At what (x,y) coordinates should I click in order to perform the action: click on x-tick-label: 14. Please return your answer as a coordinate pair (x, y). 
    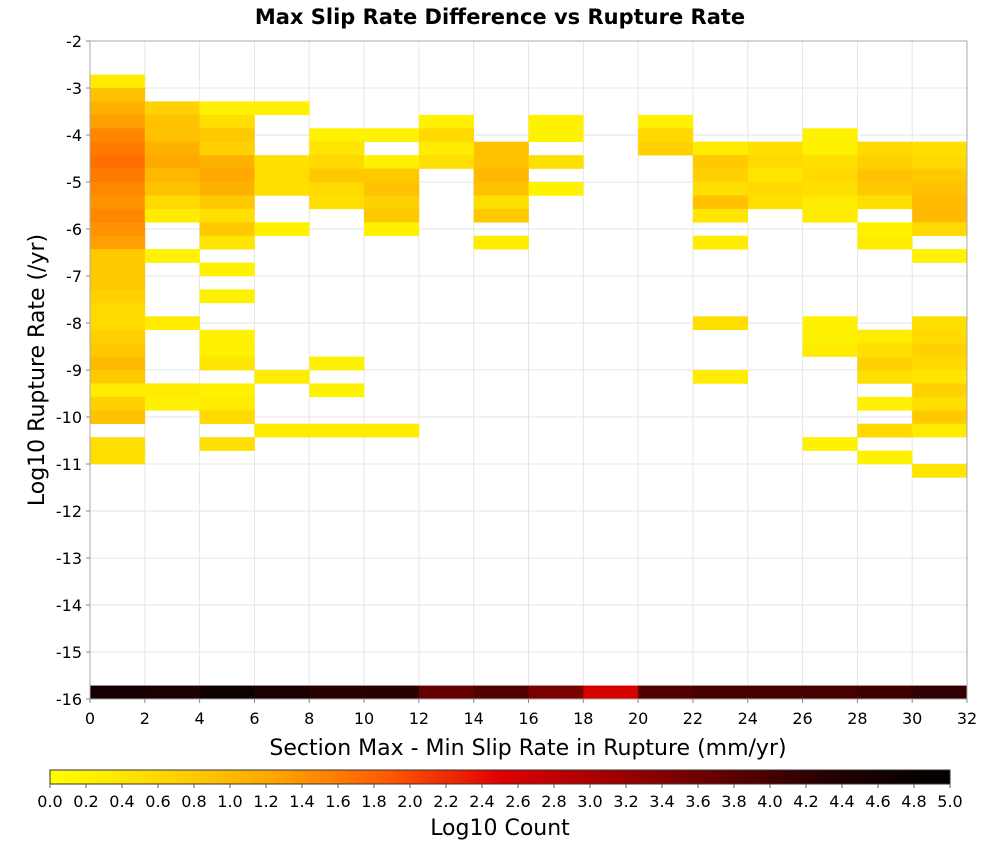
    Looking at the image, I should click on (474, 718).